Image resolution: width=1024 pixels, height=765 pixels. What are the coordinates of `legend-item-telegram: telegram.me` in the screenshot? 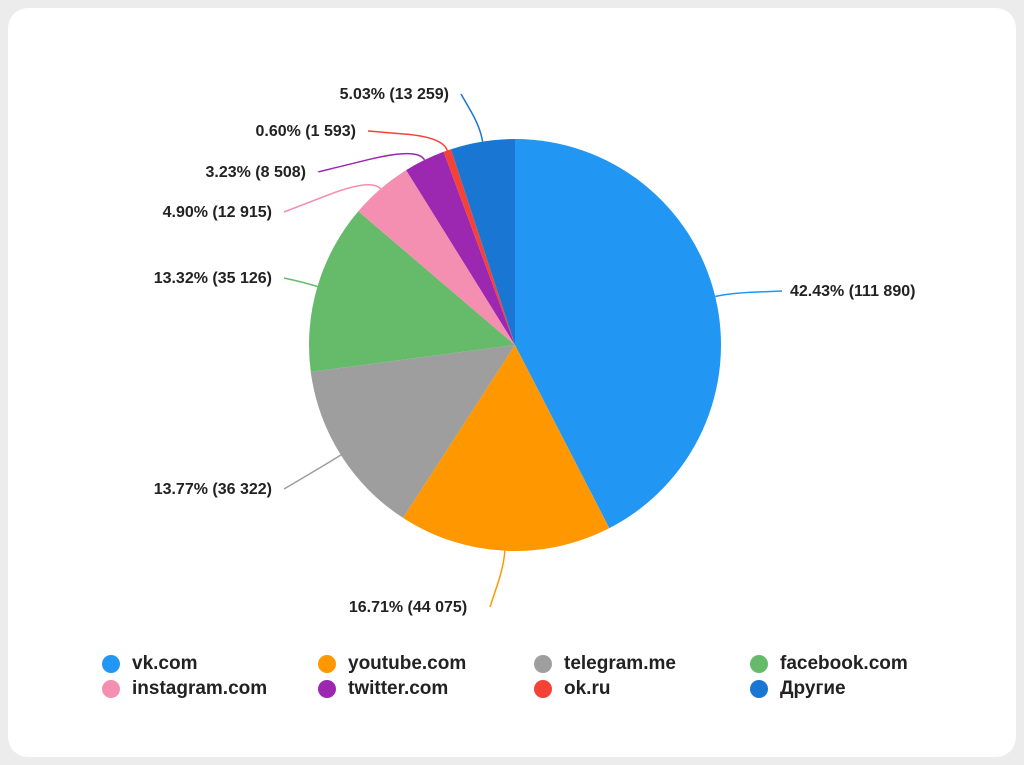 It's located at (642, 664).